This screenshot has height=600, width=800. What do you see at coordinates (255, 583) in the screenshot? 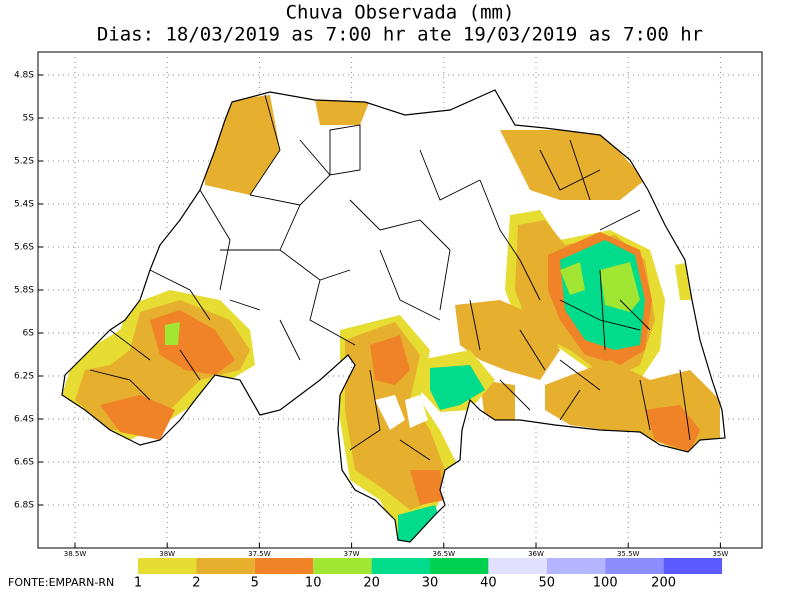
I see `colorbar-label: 5` at bounding box center [255, 583].